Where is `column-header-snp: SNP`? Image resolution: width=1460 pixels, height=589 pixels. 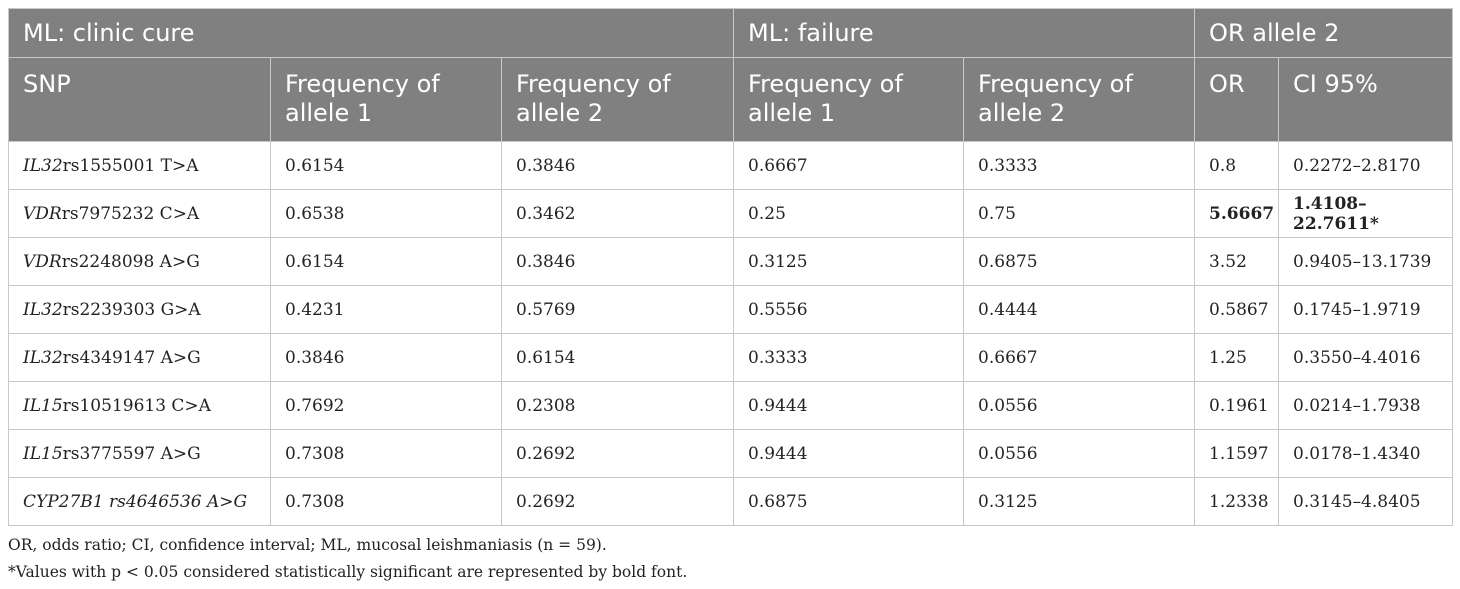
column-header-snp: SNP is located at coordinates (139, 99).